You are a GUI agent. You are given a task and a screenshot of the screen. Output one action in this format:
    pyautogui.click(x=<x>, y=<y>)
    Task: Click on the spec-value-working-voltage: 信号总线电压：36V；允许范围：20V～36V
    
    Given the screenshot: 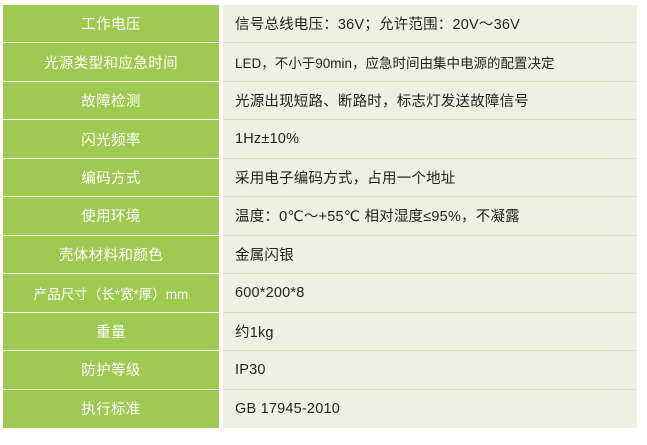 What is the action you would take?
    pyautogui.click(x=430, y=24)
    